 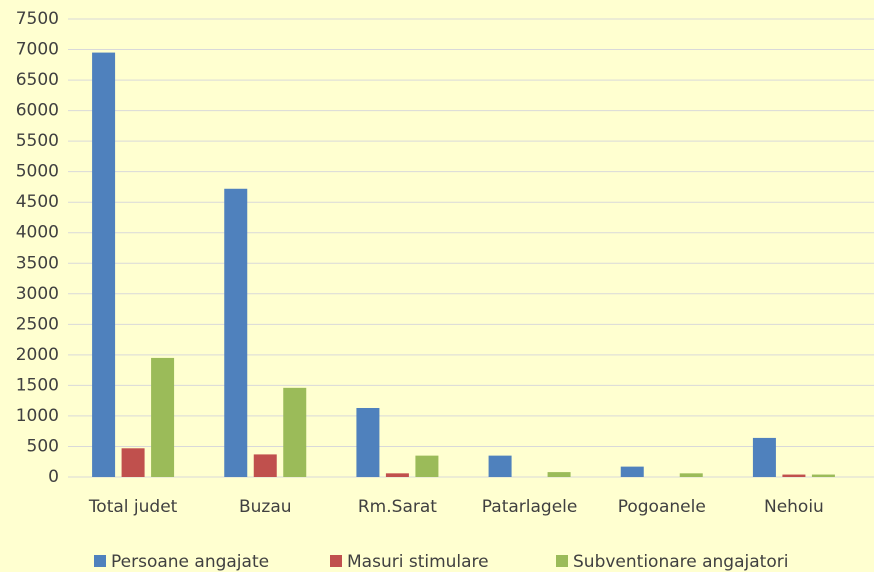 What do you see at coordinates (794, 507) in the screenshot?
I see `x-tick-label: Nehoiu` at bounding box center [794, 507].